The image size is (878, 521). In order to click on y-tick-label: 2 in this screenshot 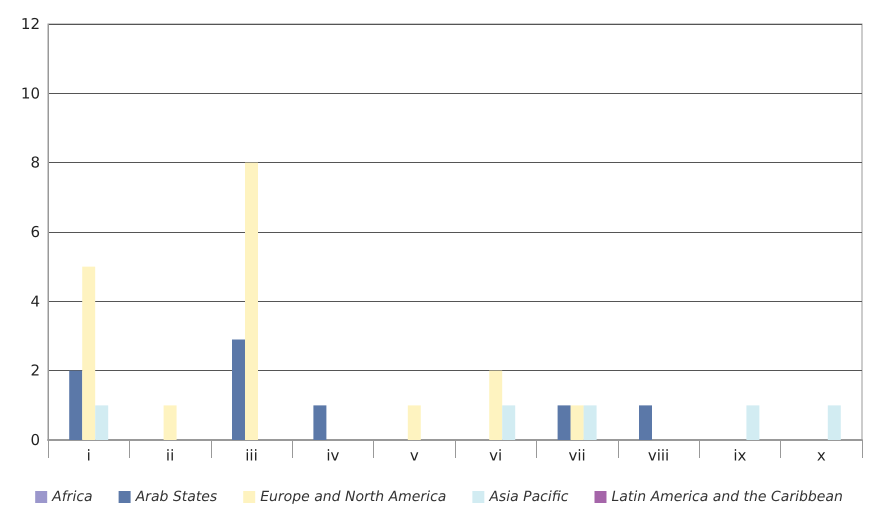, I will do `click(35, 371)`.